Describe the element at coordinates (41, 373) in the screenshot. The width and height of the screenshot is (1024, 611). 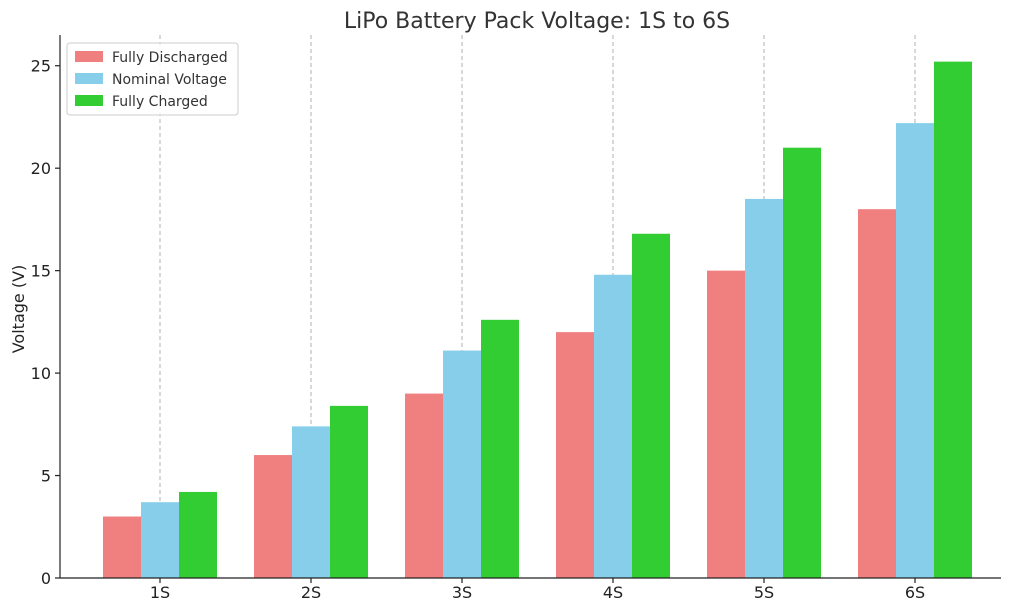
I see `y-tick-label: 10` at that location.